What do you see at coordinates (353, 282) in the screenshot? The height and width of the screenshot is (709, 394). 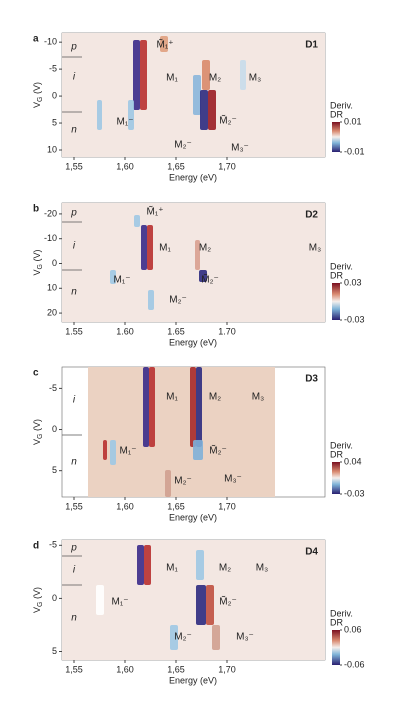 I see `colorbar-tick-label: 0.03` at bounding box center [353, 282].